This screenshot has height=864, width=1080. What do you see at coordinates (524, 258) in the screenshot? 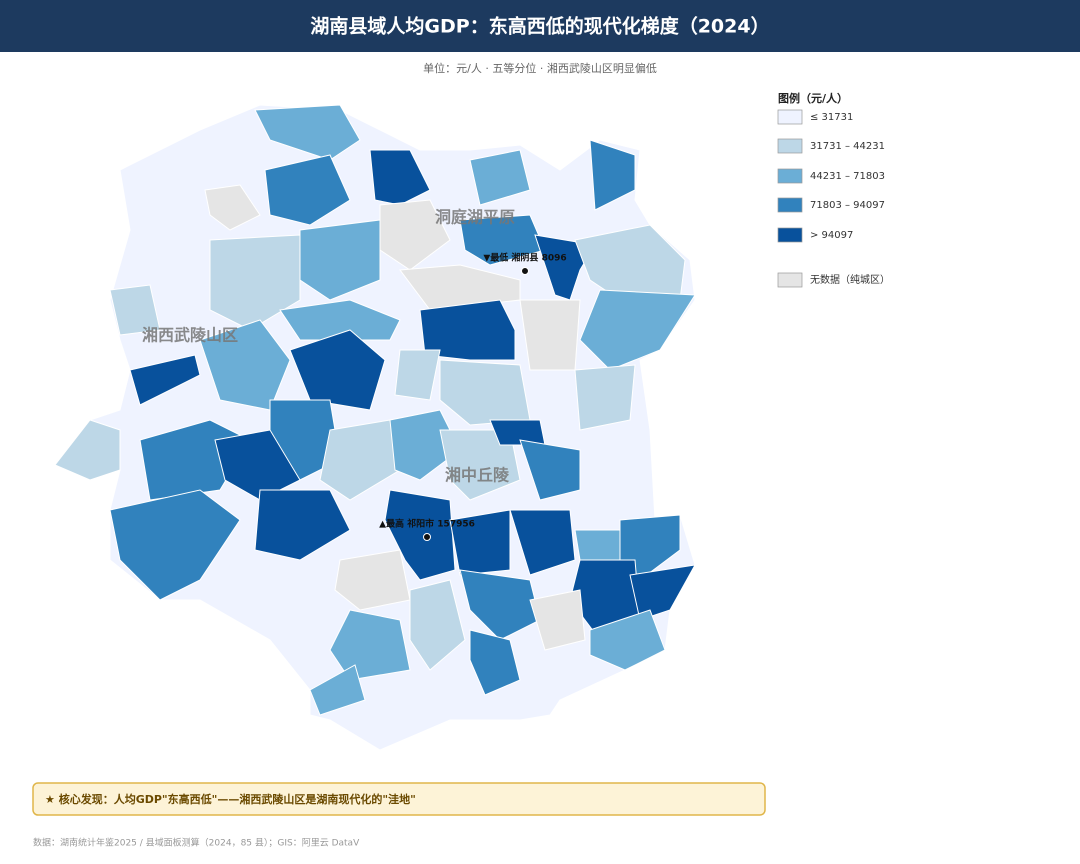
I see `annotation: ▼最低 湘阴县 8096` at bounding box center [524, 258].